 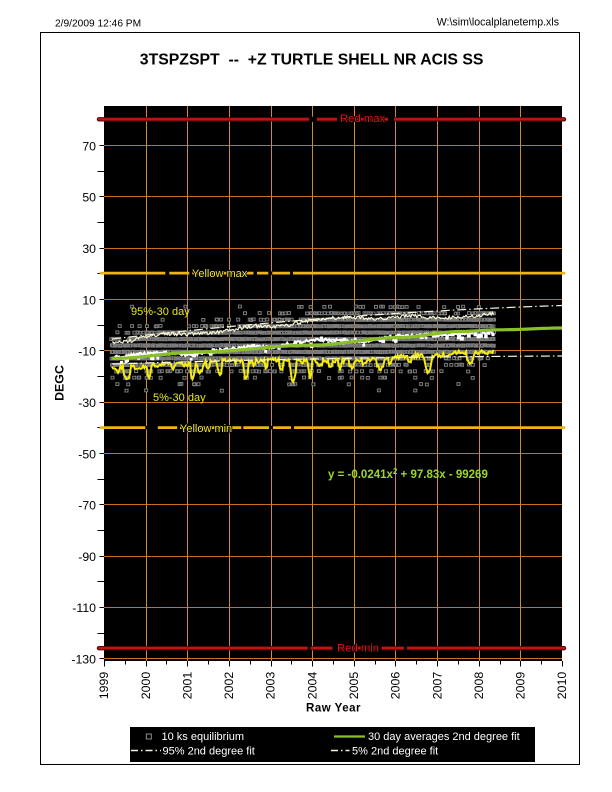 I want to click on svg-text: -30, so click(x=87, y=403).